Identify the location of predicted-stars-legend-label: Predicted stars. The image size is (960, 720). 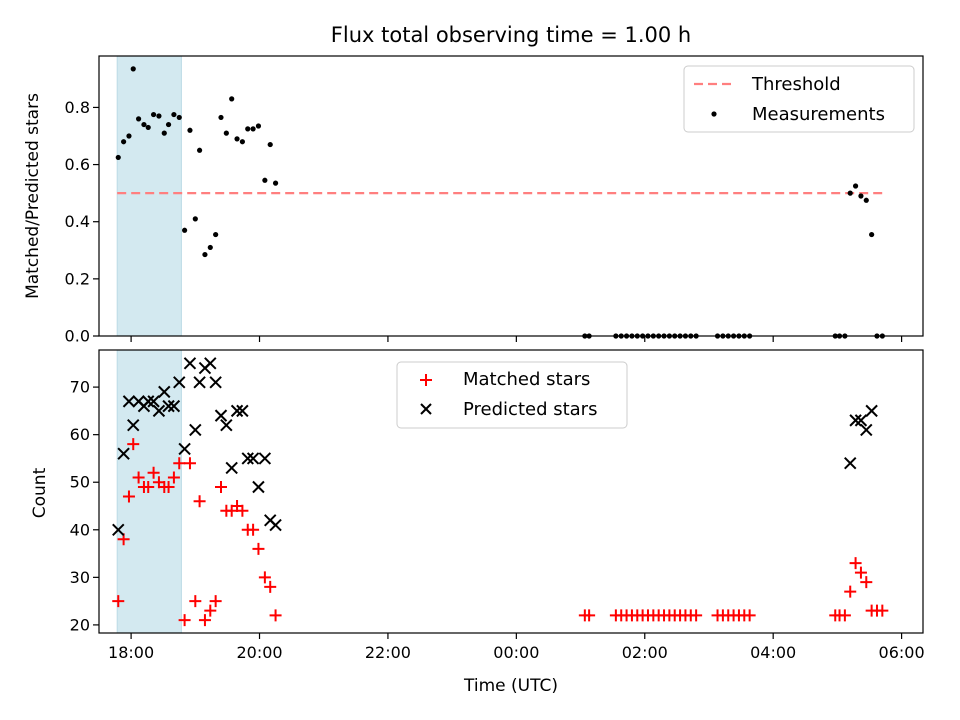
(530, 409).